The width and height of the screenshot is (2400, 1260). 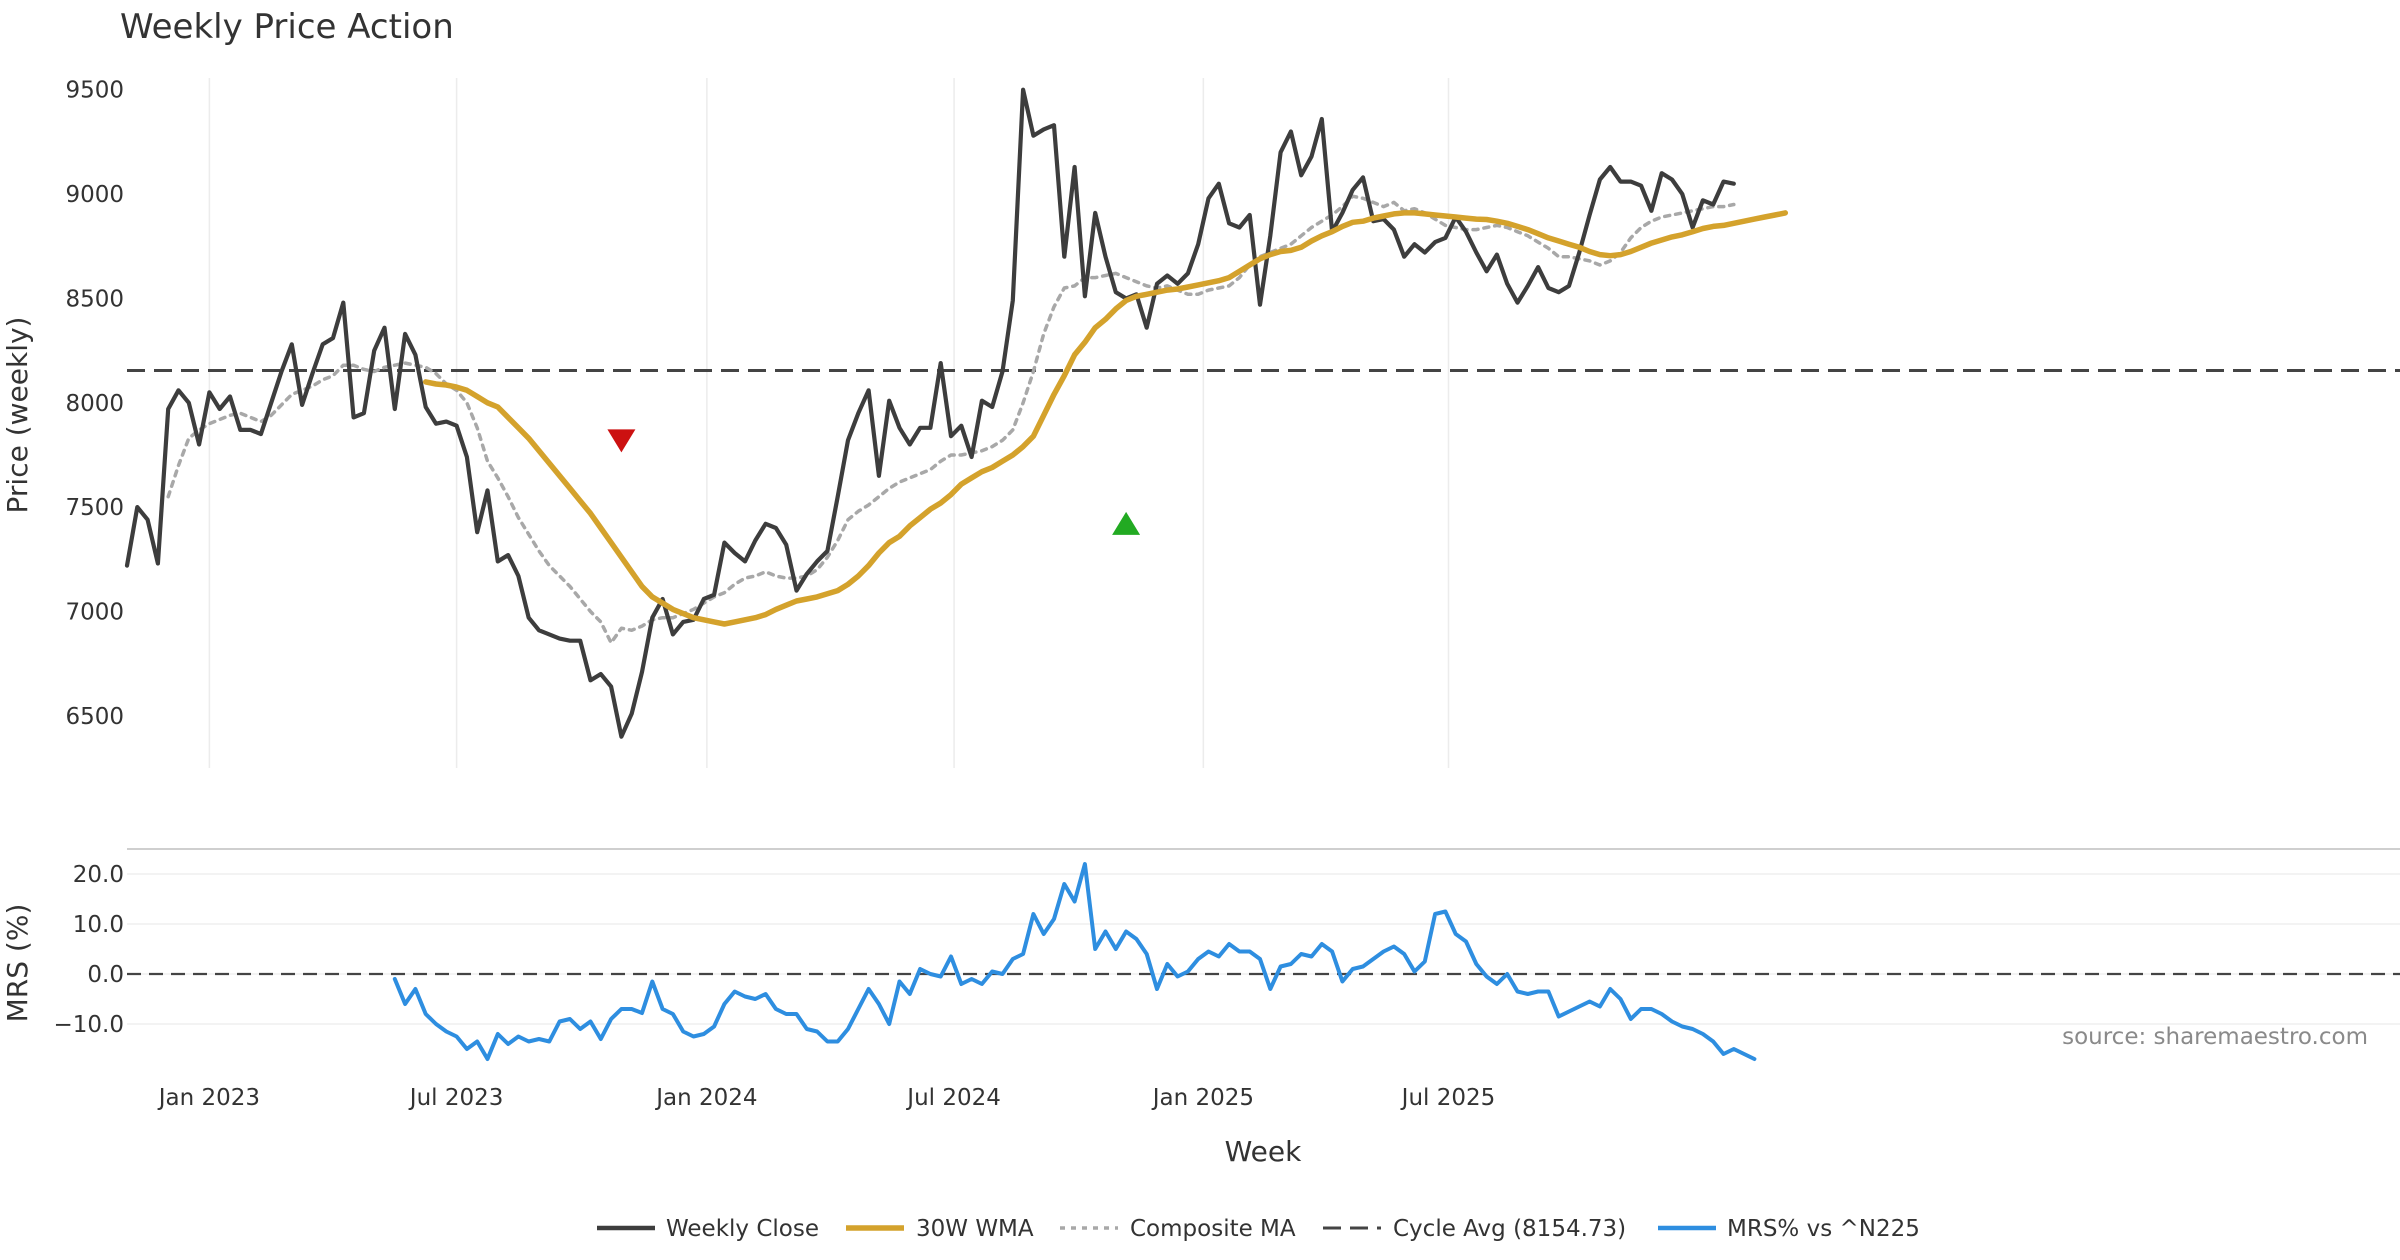 What do you see at coordinates (287, 27) in the screenshot?
I see `chart-title: Weekly Price Action` at bounding box center [287, 27].